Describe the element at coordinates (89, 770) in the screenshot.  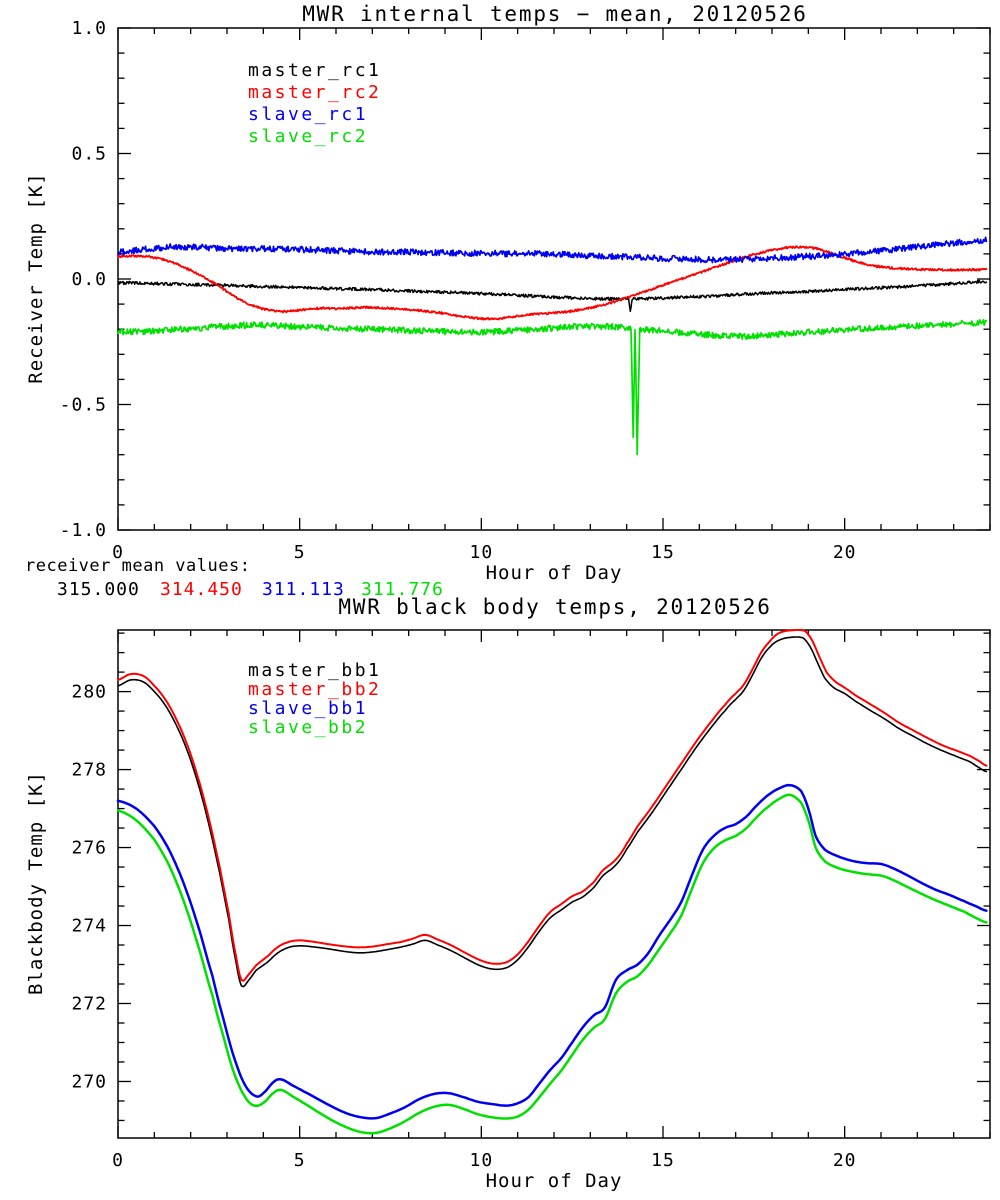
I see `y-tick-label: 278` at that location.